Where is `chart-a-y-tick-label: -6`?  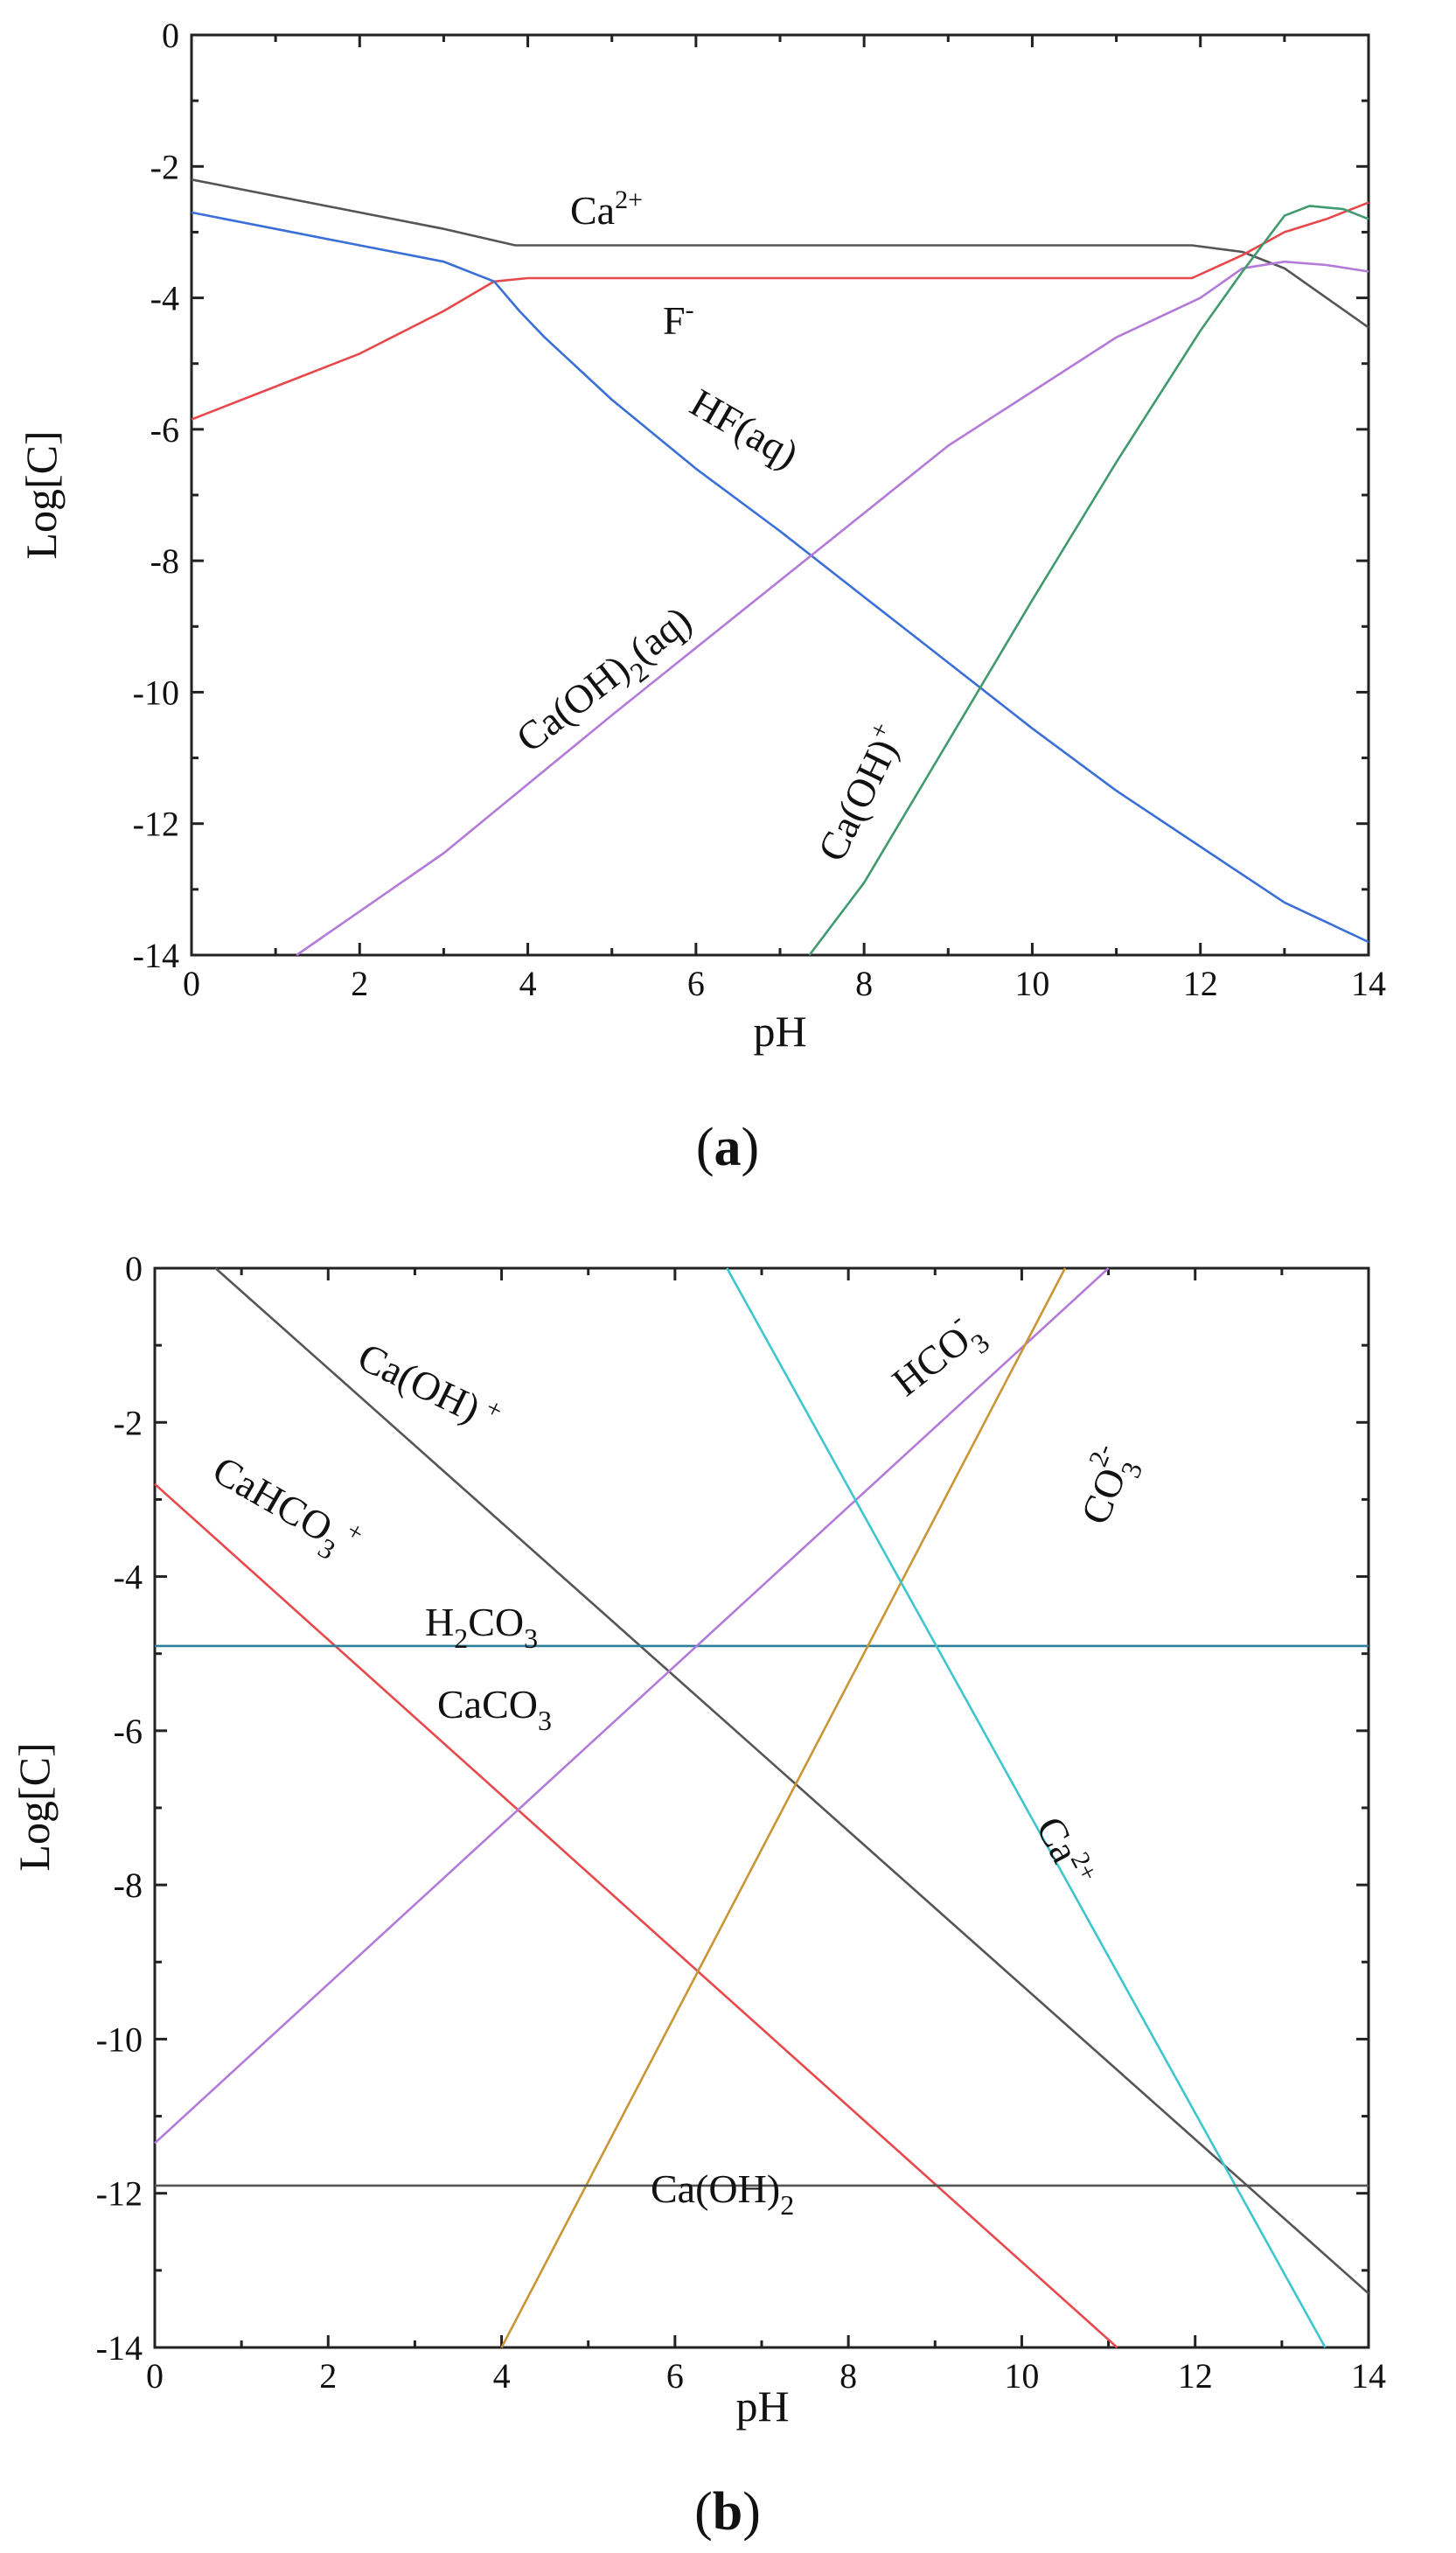
chart-a-y-tick-label: -6 is located at coordinates (164, 430).